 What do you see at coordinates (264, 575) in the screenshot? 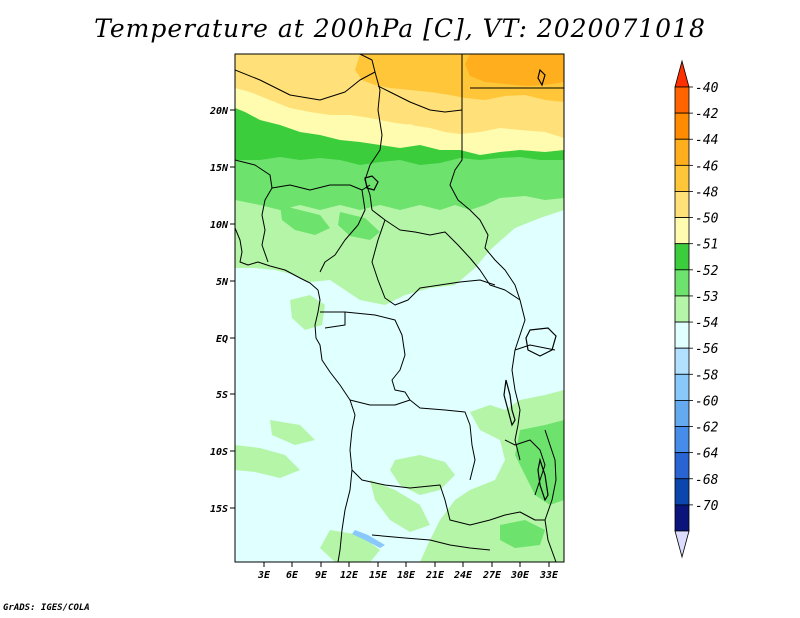
I see `lon-label: 3E` at bounding box center [264, 575].